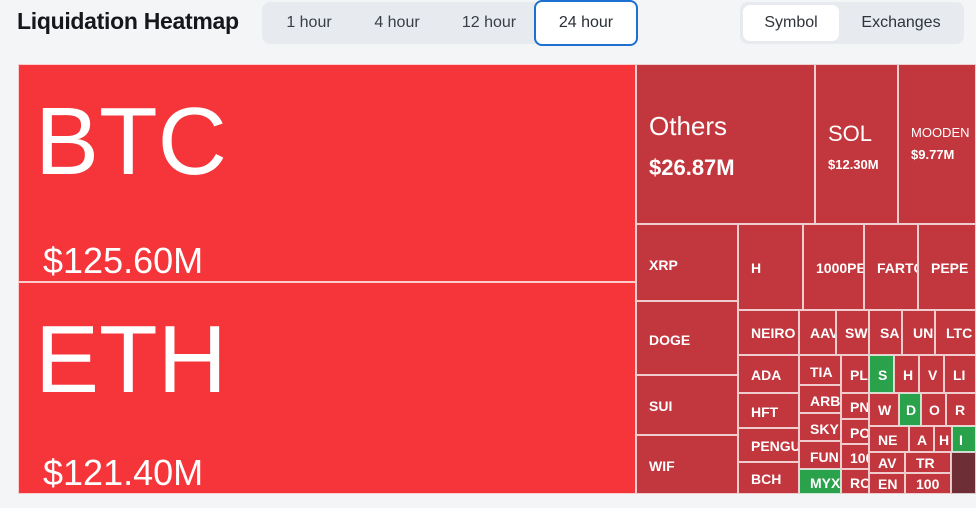 The image size is (976, 508). I want to click on tile-fun: FUN, so click(820, 455).